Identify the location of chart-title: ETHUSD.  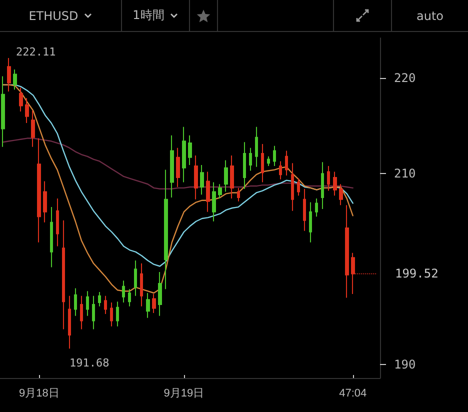
(53, 15).